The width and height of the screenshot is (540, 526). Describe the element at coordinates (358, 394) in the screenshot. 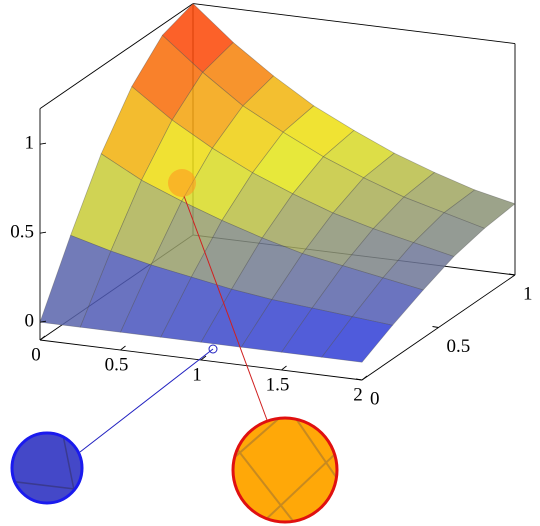

I see `x-tick-label: 2` at that location.